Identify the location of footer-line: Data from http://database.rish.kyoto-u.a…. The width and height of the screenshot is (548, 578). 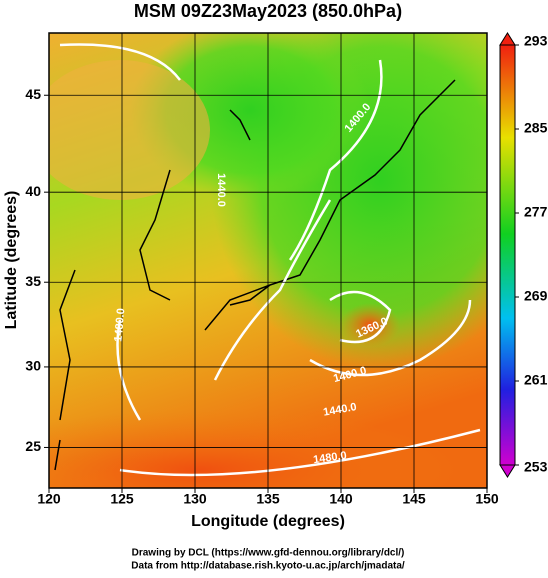
(268, 566).